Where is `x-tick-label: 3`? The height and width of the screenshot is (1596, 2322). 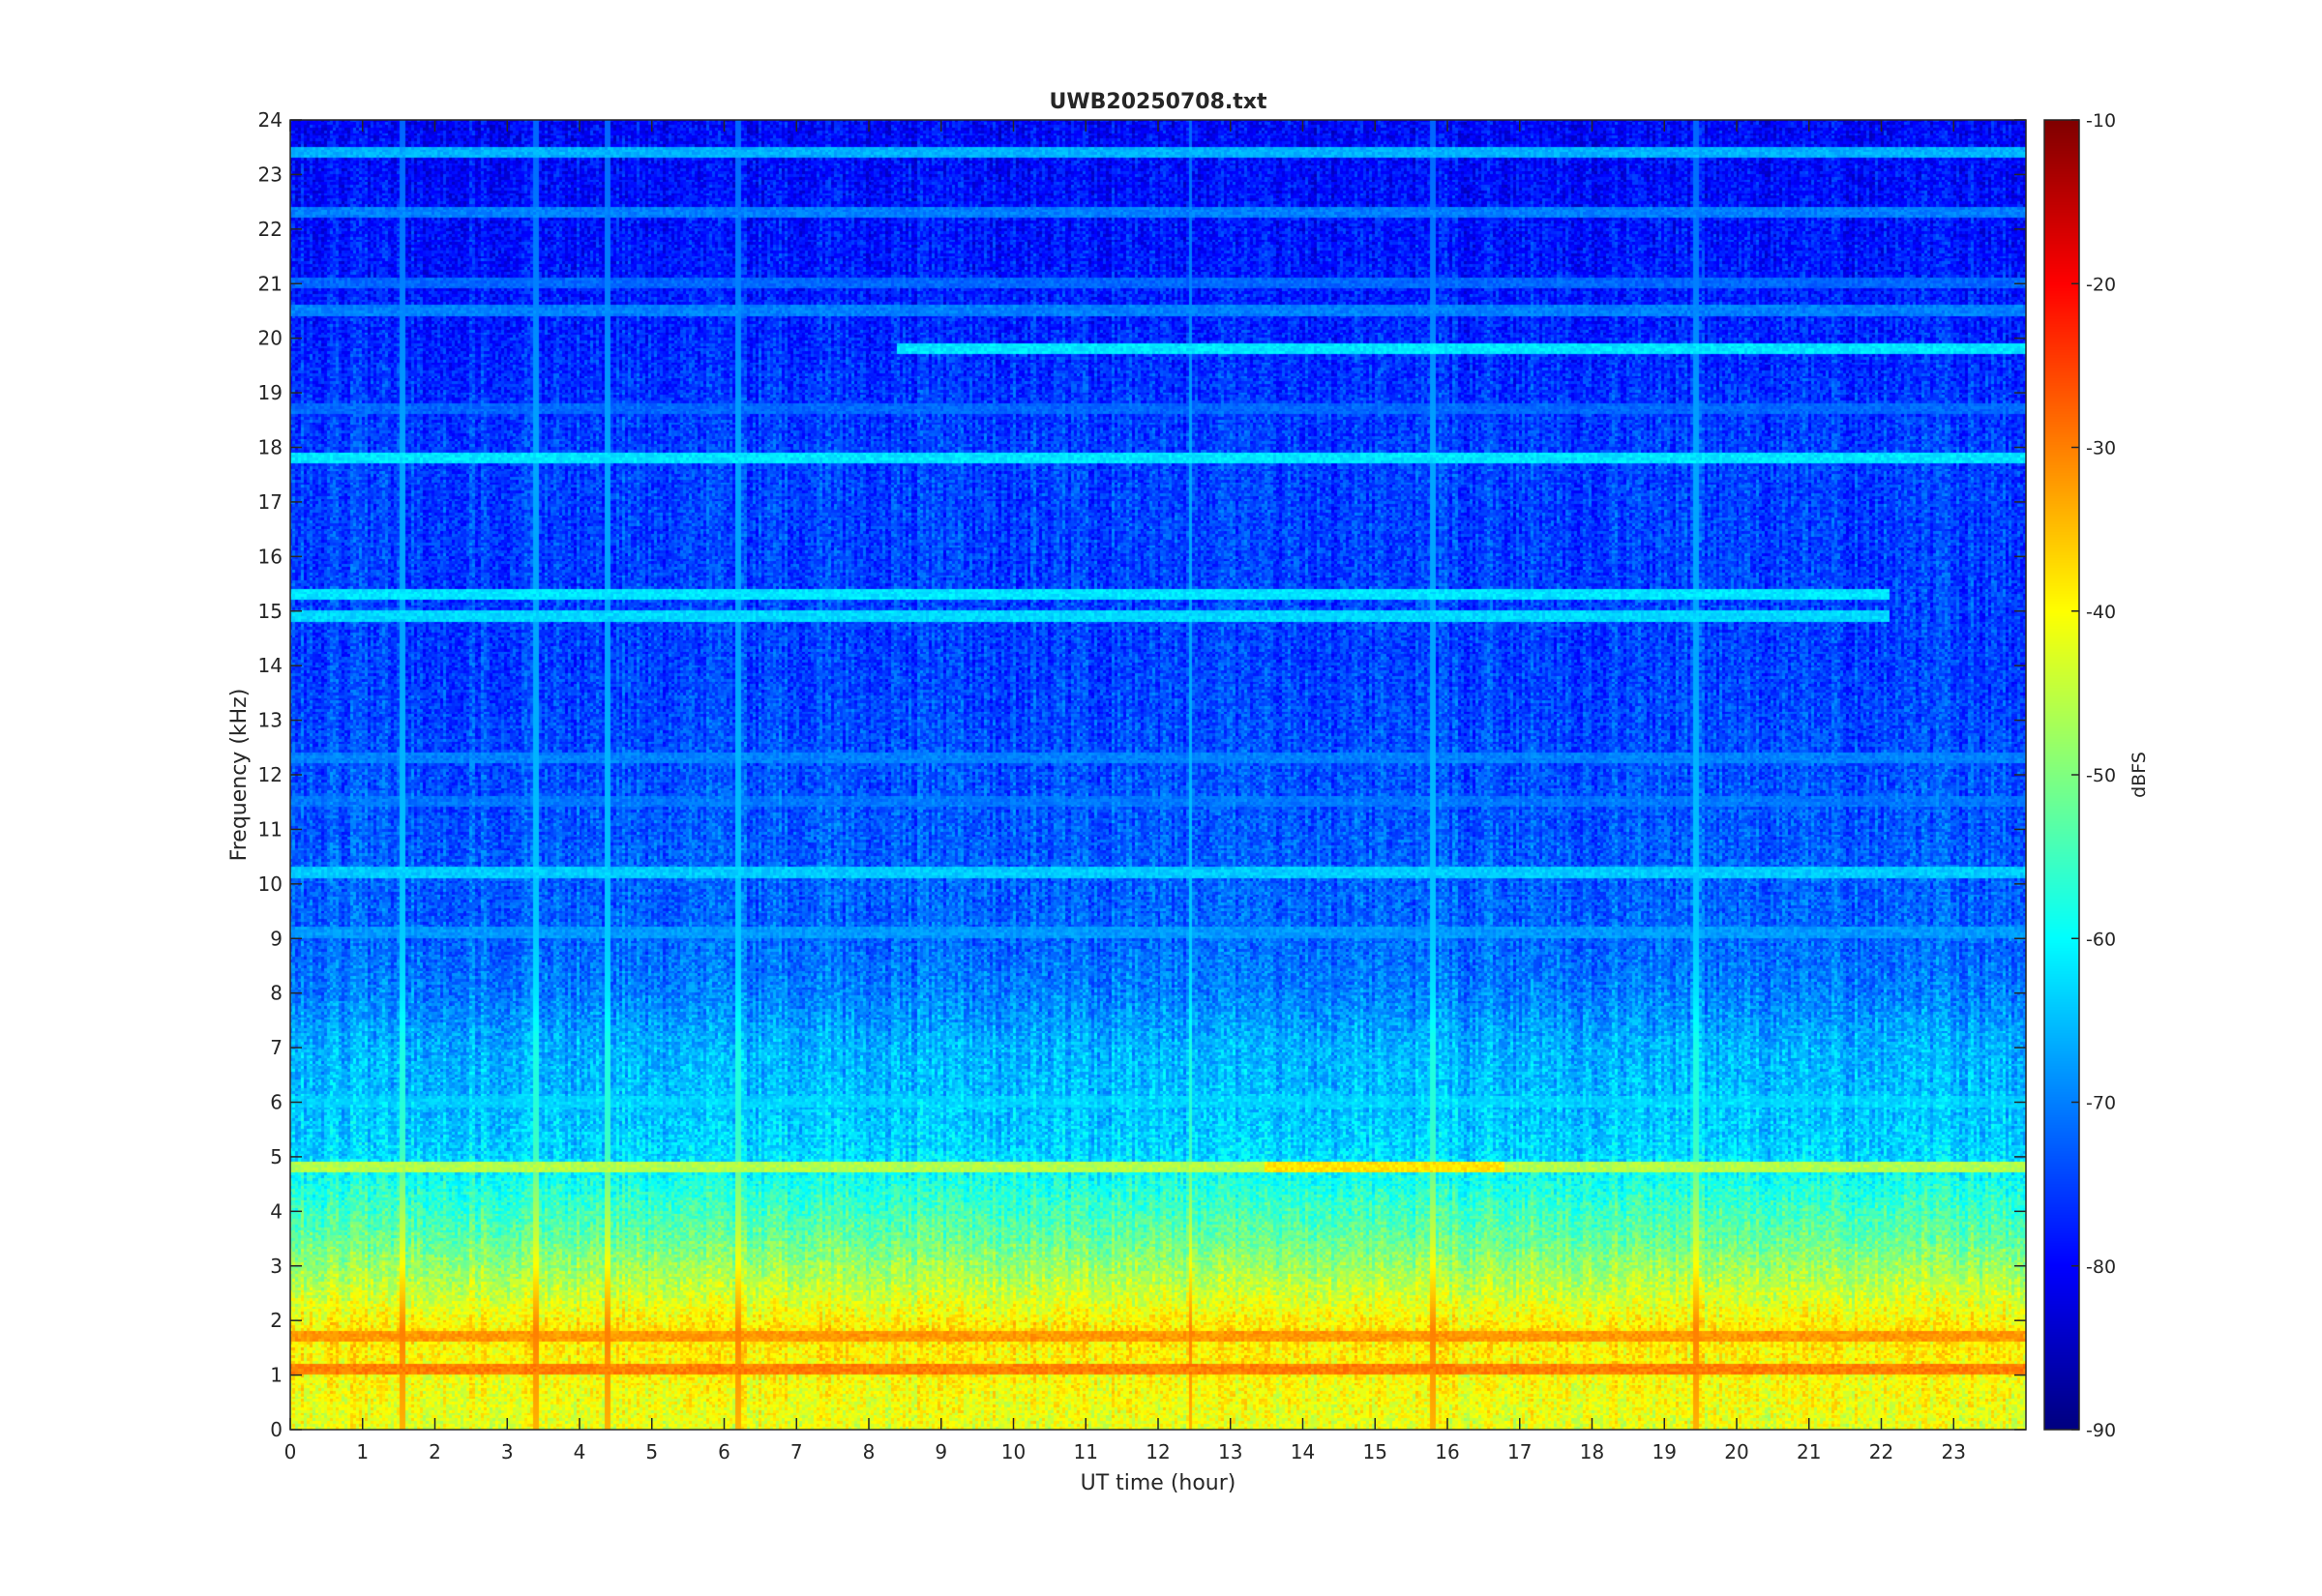
x-tick-label: 3 is located at coordinates (507, 1451).